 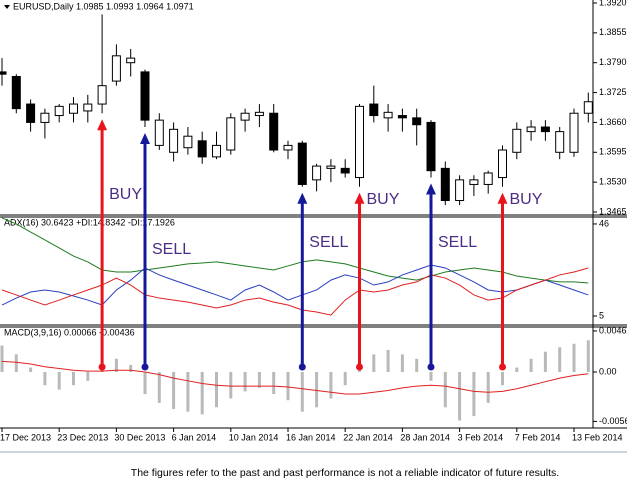 I want to click on x-tick-label: 7 Feb 2014, so click(x=538, y=437).